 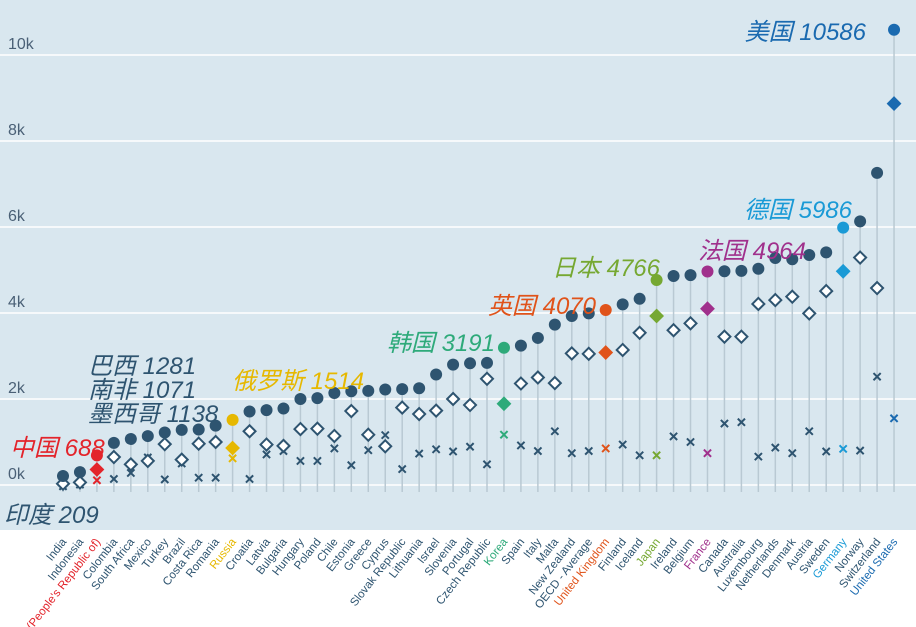 What do you see at coordinates (17, 388) in the screenshot?
I see `y-tick-label: 2k` at bounding box center [17, 388].